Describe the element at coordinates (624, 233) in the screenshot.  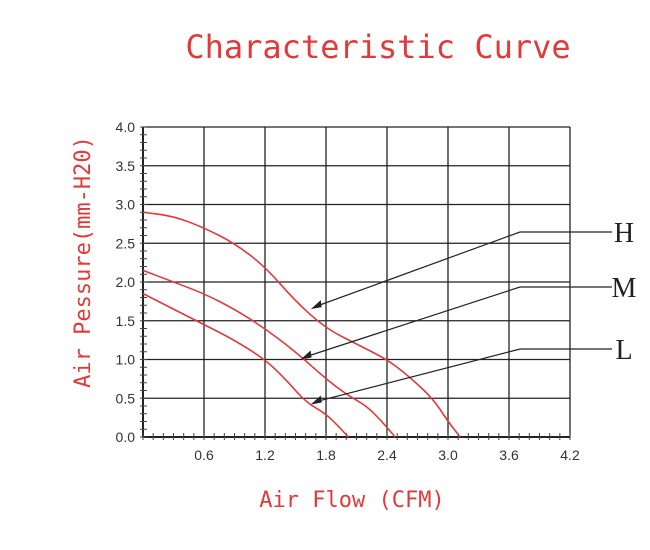
I see `callout-label-H: H` at that location.